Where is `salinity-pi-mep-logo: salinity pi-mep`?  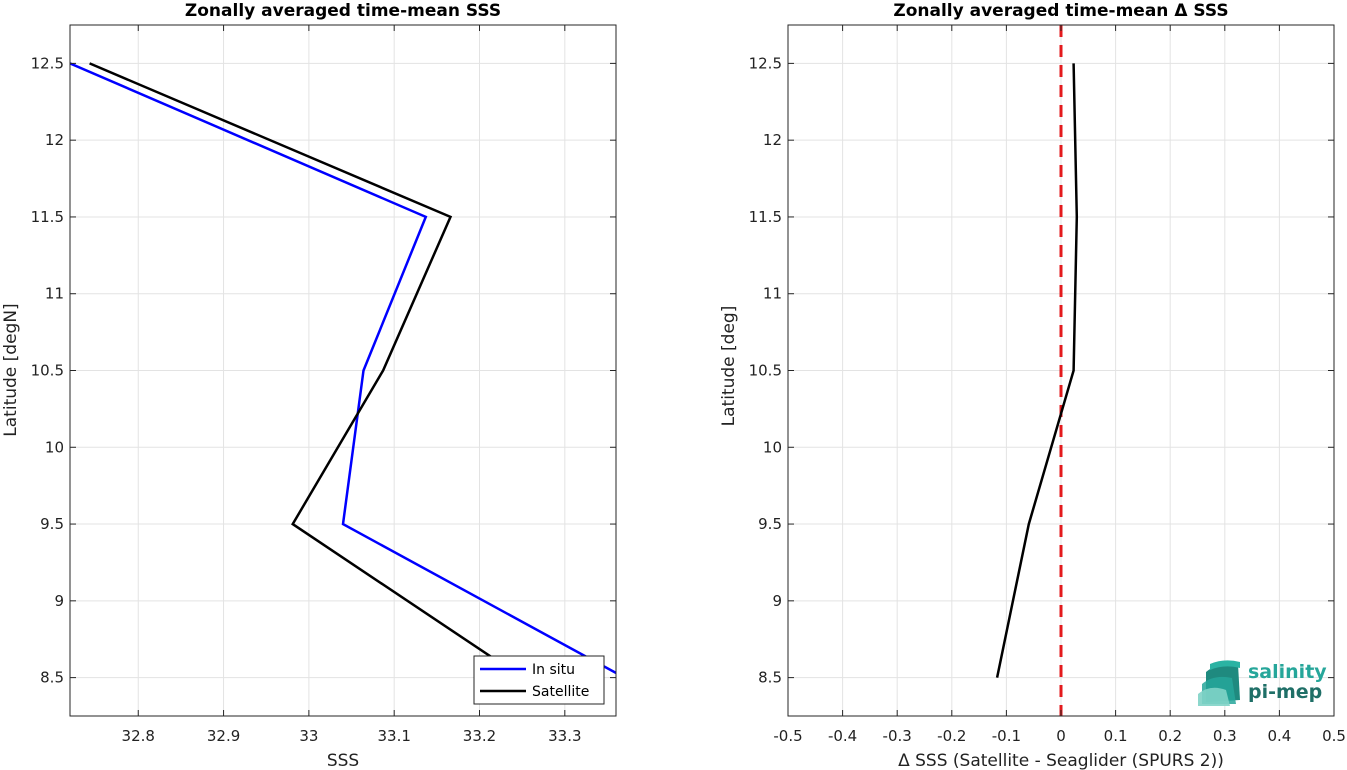 salinity-pi-mep-logo: salinity pi-mep is located at coordinates (1262, 683).